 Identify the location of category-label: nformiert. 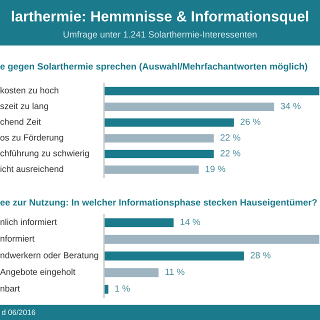
(17, 238).